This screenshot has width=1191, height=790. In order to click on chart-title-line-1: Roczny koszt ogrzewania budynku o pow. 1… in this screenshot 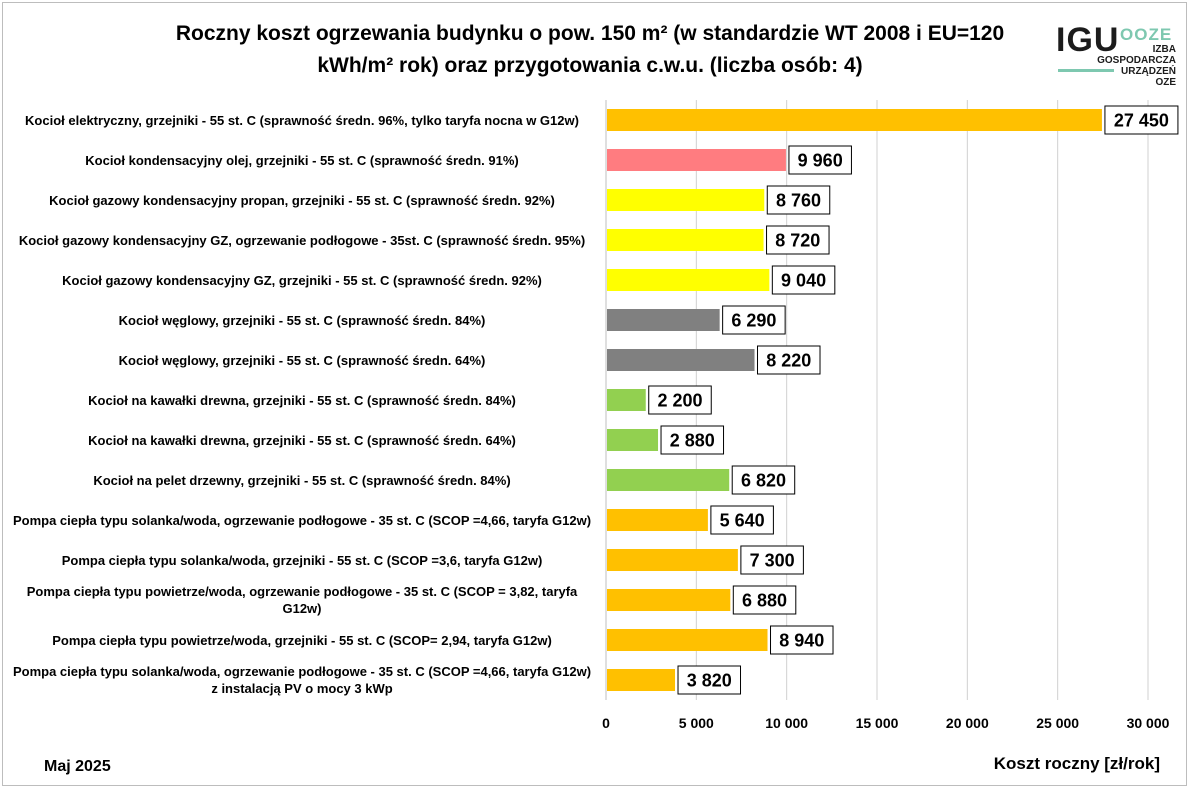, I will do `click(590, 33)`.